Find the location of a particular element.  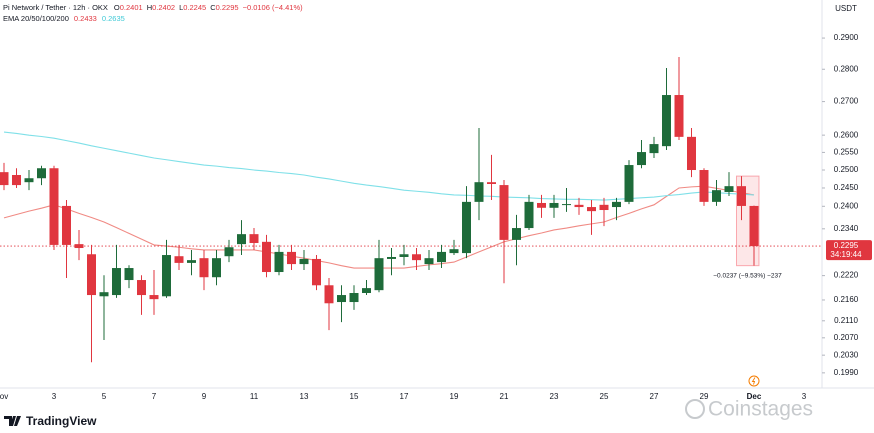

indicator-value: 0.2433 is located at coordinates (85, 18).